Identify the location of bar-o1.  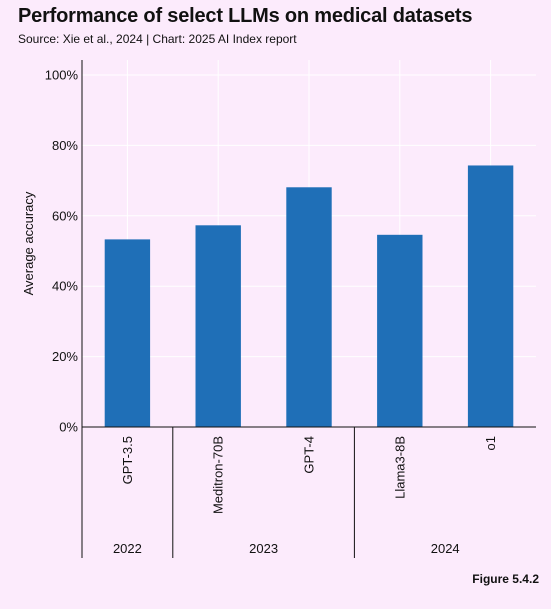
(490, 296).